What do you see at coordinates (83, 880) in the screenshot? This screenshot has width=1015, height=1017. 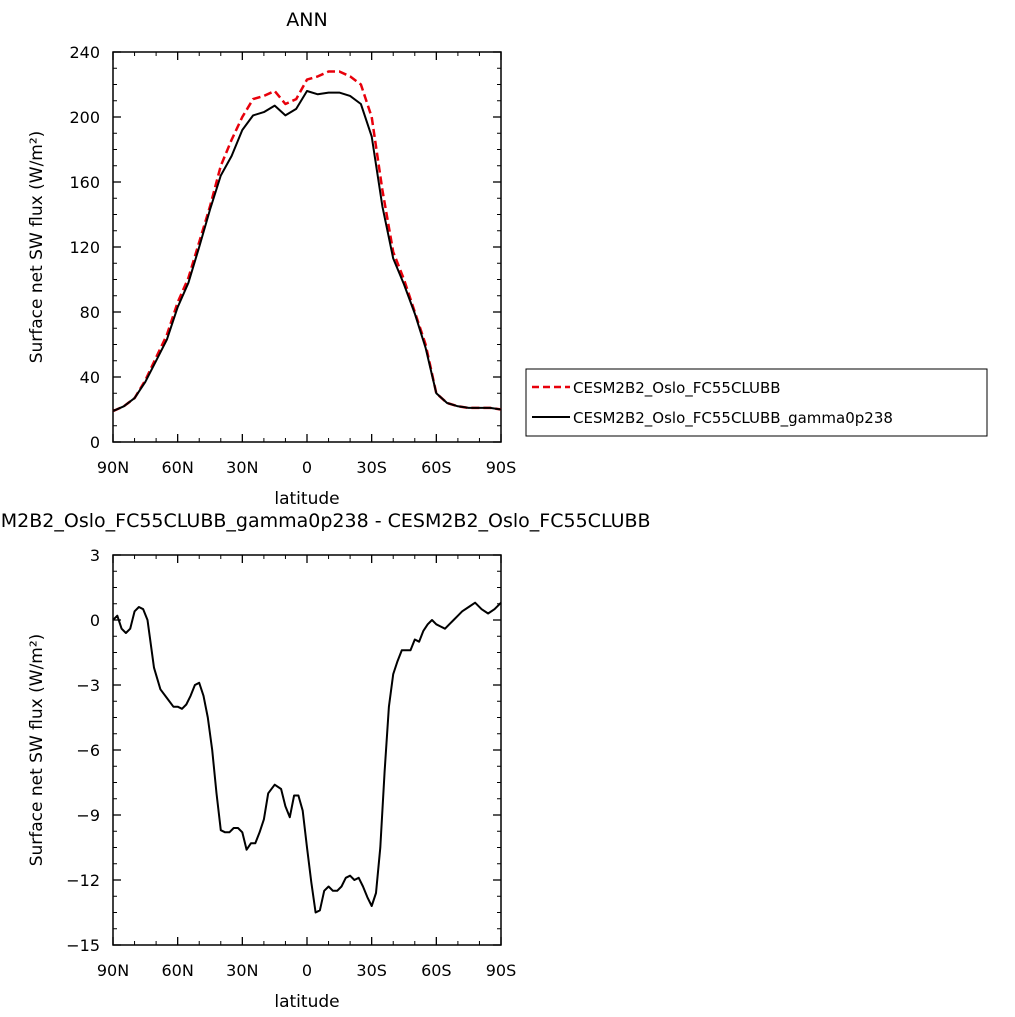 I see `y-tick-label: −12` at bounding box center [83, 880].